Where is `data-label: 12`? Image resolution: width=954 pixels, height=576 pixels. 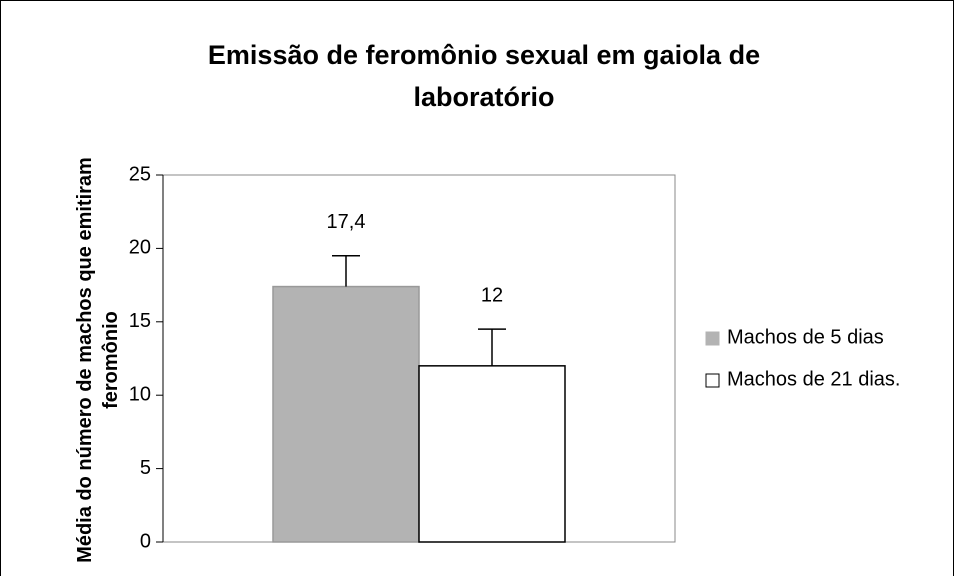
data-label: 12 is located at coordinates (492, 295).